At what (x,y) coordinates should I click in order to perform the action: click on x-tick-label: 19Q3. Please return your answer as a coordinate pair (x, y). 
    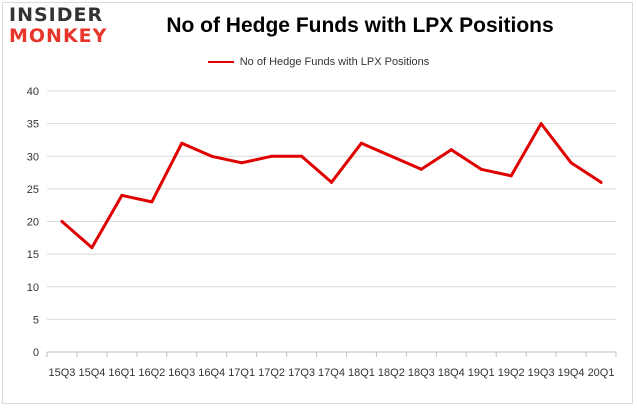
    Looking at the image, I should click on (541, 373).